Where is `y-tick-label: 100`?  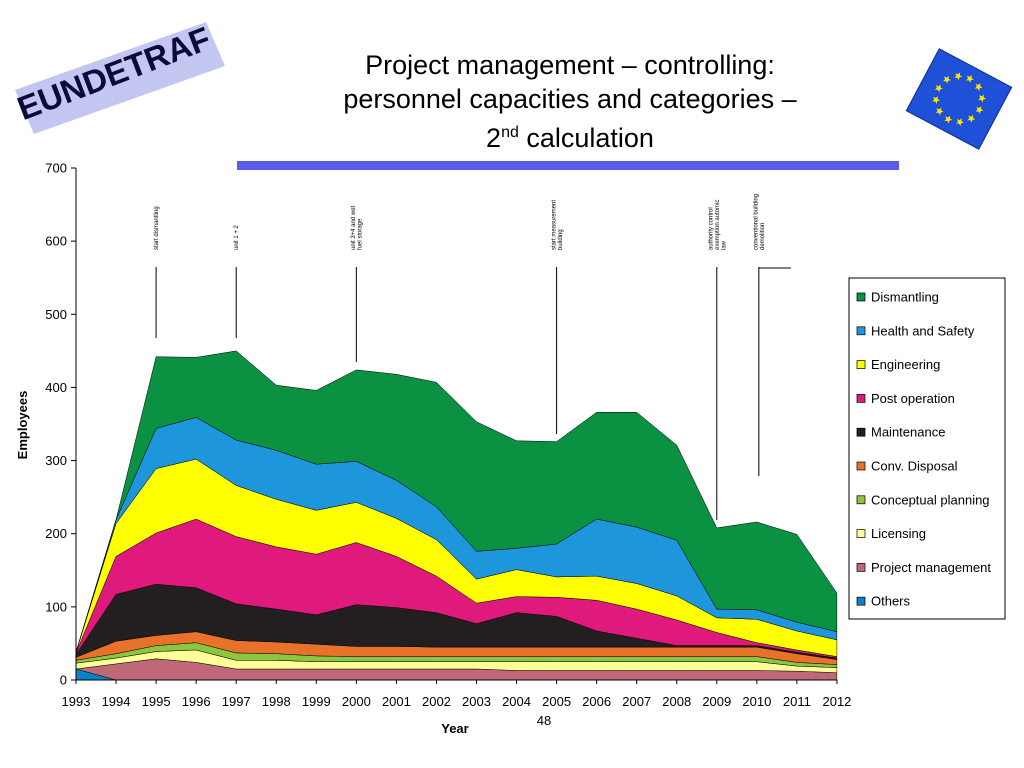
y-tick-label: 100 is located at coordinates (56, 606).